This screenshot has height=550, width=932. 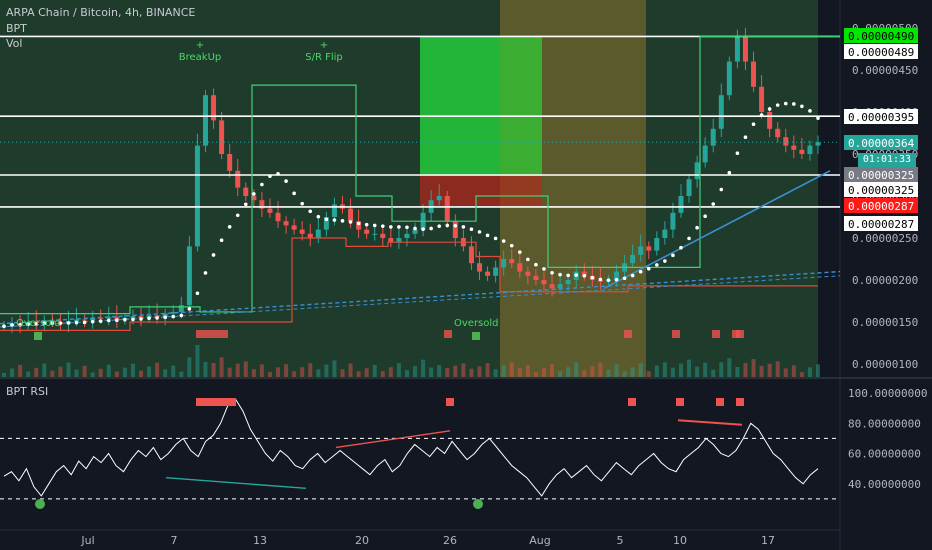 I want to click on rsi-tick-label: 100.00000000, so click(x=887, y=393).